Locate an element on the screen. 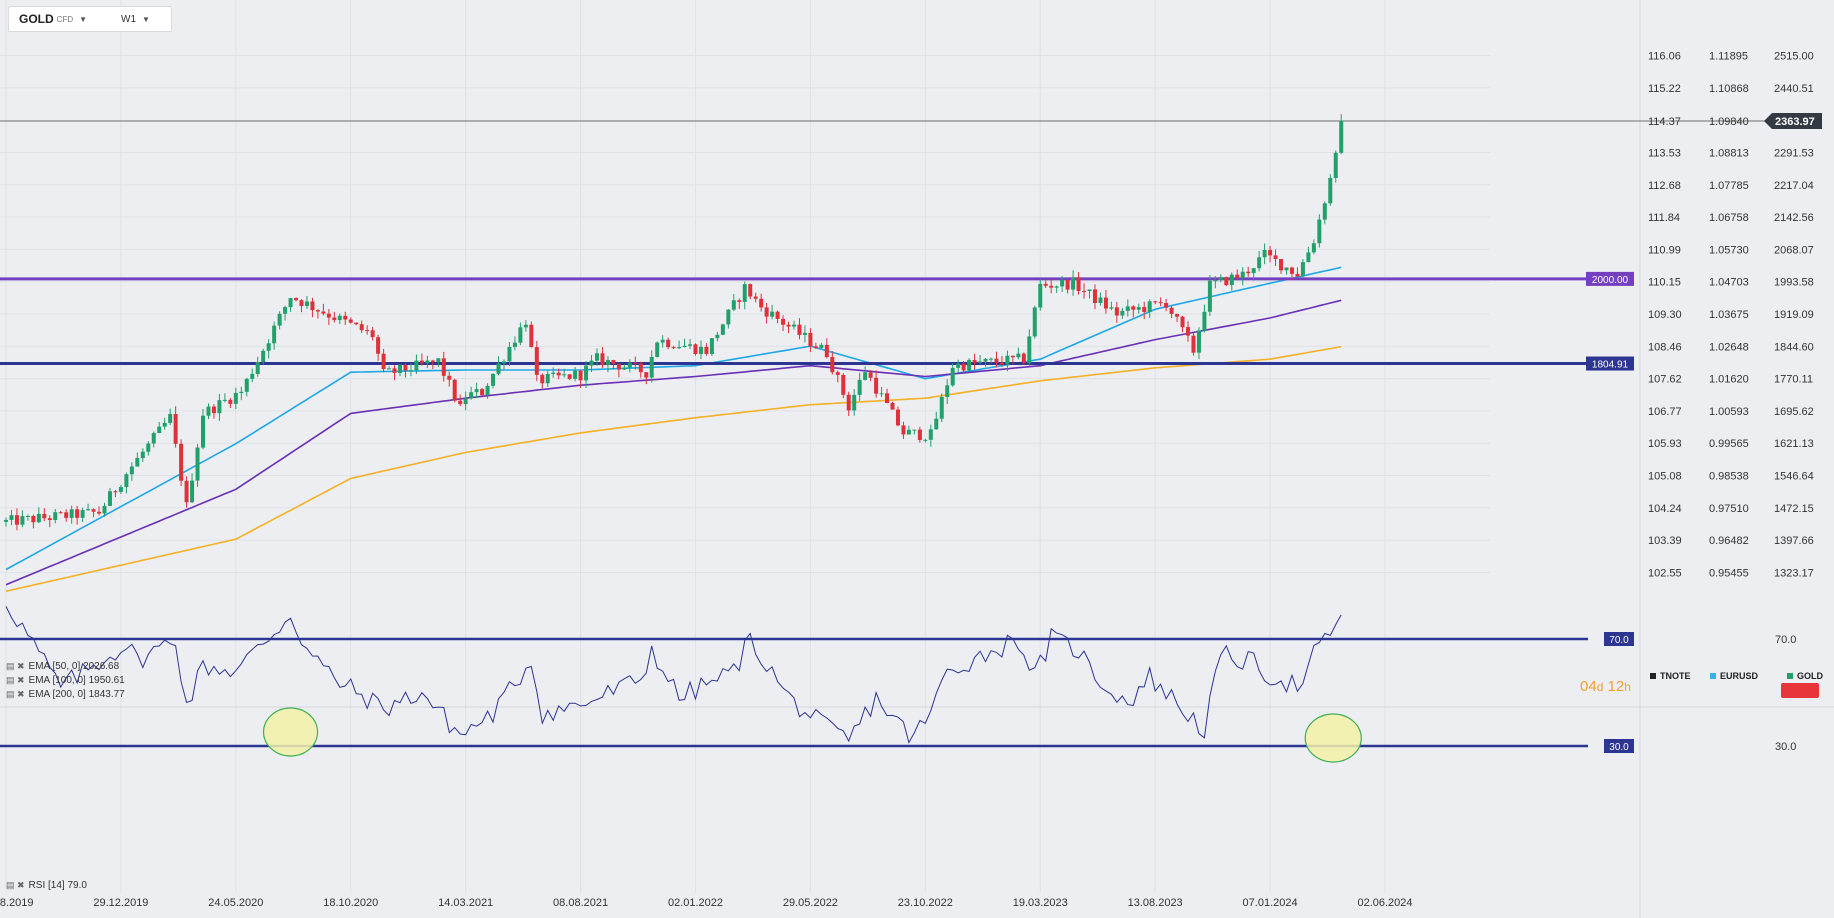  price-axis-label: 116.06 is located at coordinates (1664, 57).